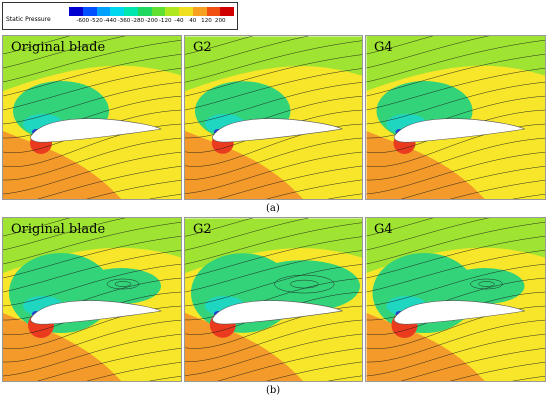 The width and height of the screenshot is (550, 400). I want to click on subfigure-caption: (a), so click(273, 208).